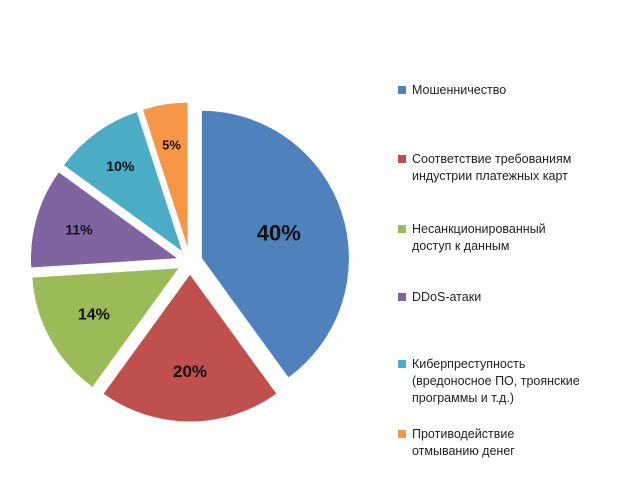  Describe the element at coordinates (94, 314) in the screenshot. I see `slice-data-label: 14%` at that location.